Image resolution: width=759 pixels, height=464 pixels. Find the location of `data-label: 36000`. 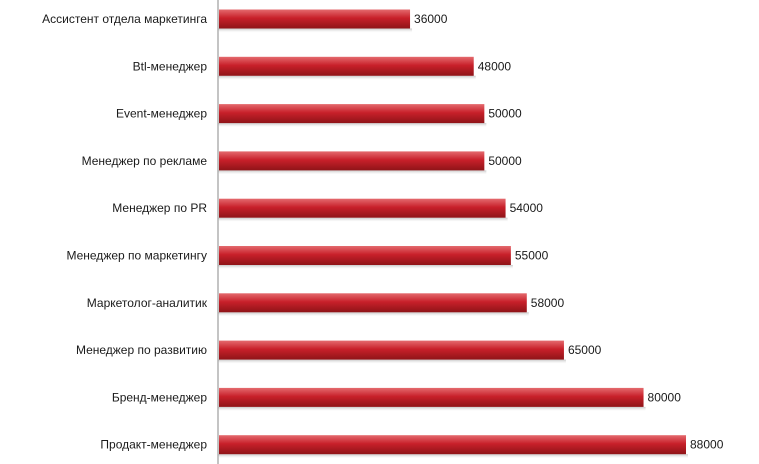

data-label: 36000 is located at coordinates (431, 19).